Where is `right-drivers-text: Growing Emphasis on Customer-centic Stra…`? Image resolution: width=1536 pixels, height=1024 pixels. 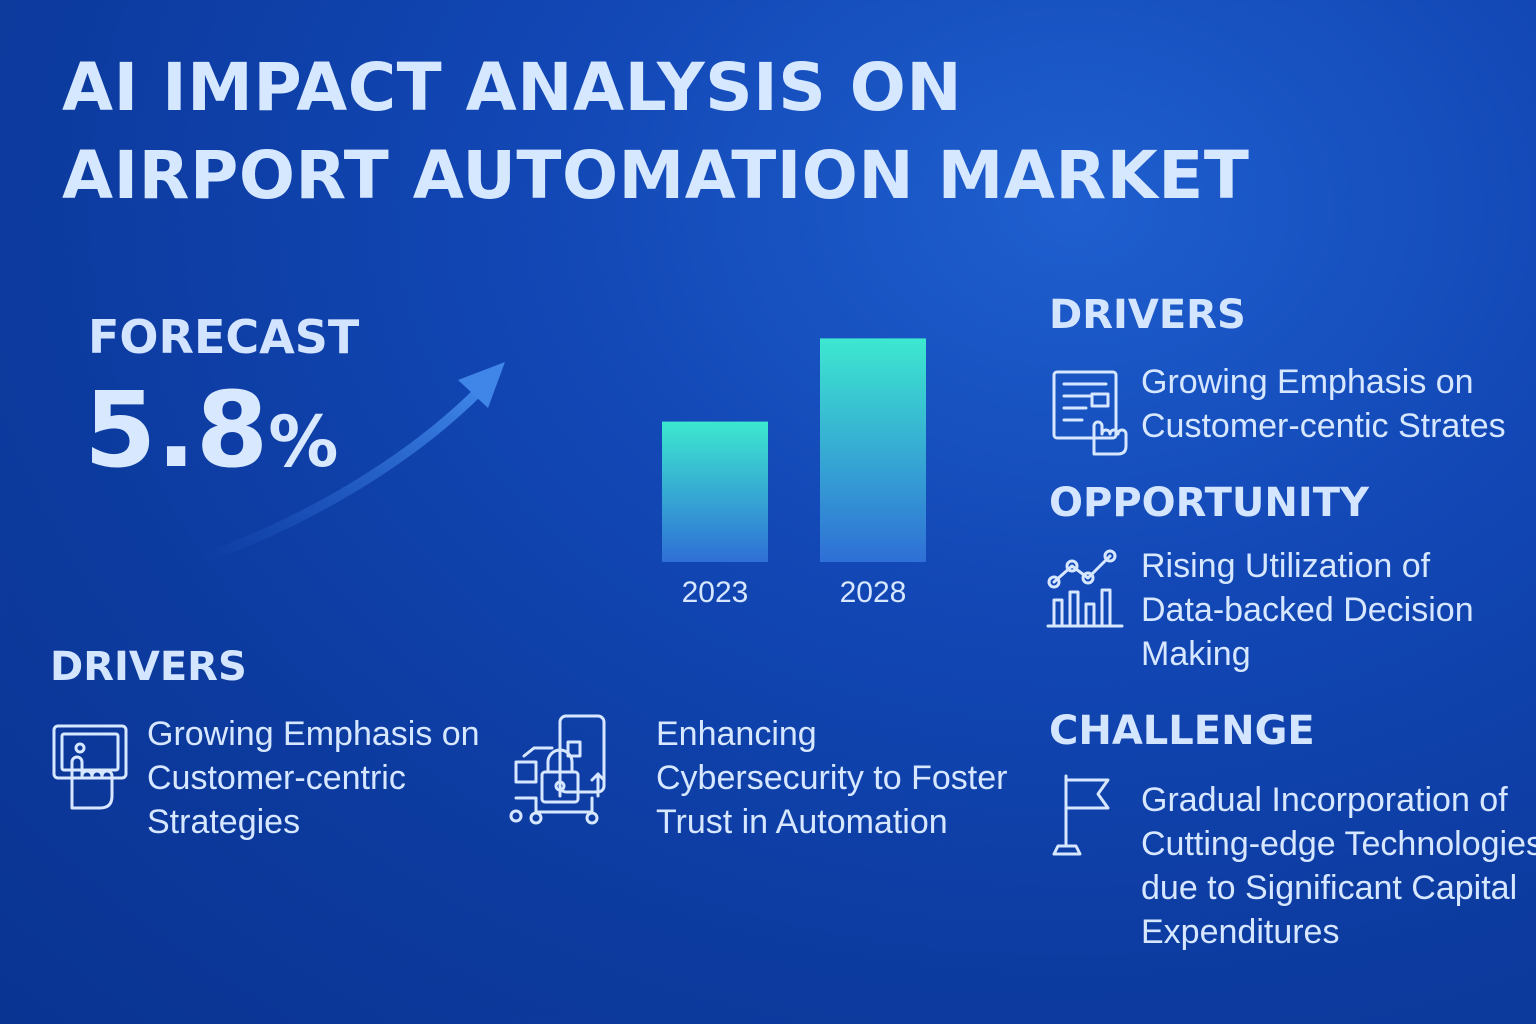
right-drivers-text: Growing Emphasis on Customer-centic Stra… is located at coordinates (1323, 404).